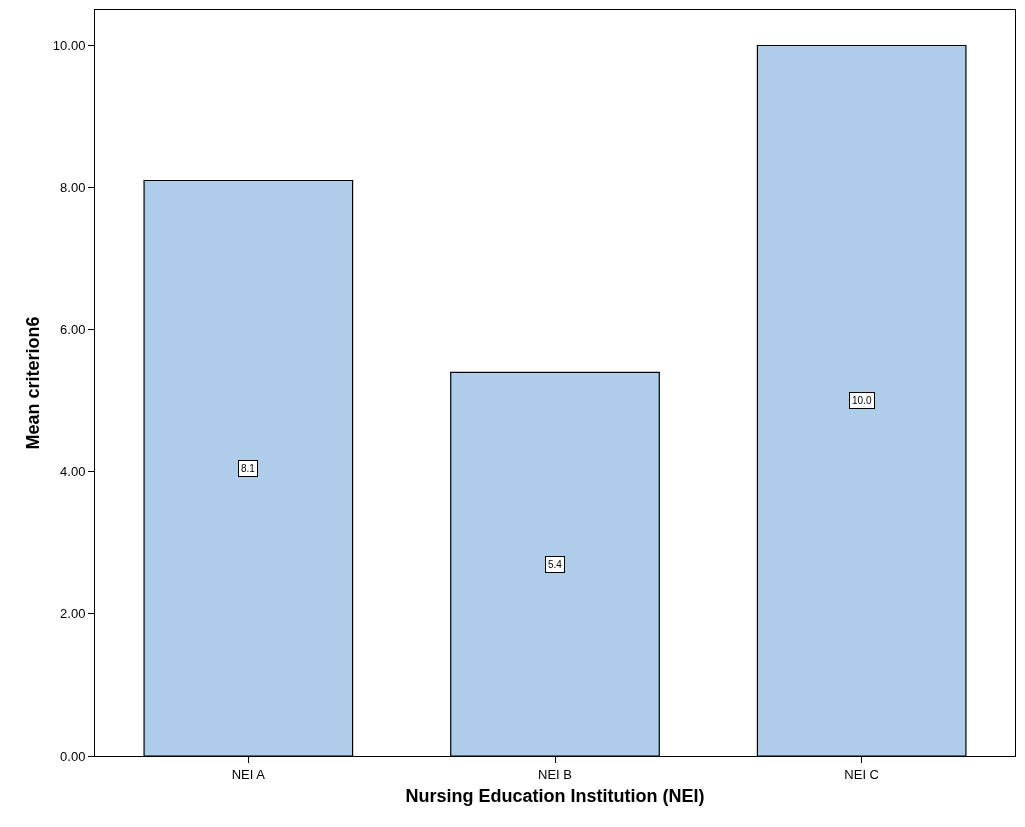  Describe the element at coordinates (73, 614) in the screenshot. I see `y-tick-label: 2.00` at that location.